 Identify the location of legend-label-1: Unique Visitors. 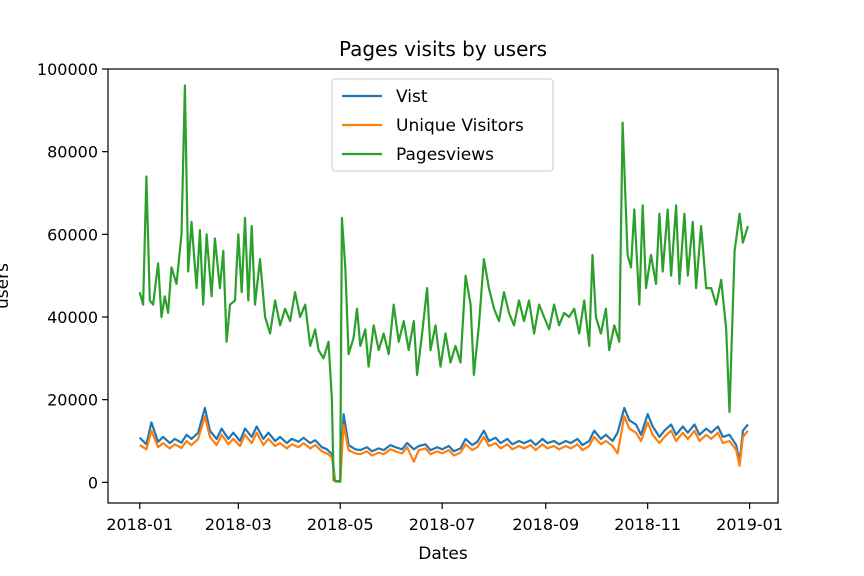
(460, 126).